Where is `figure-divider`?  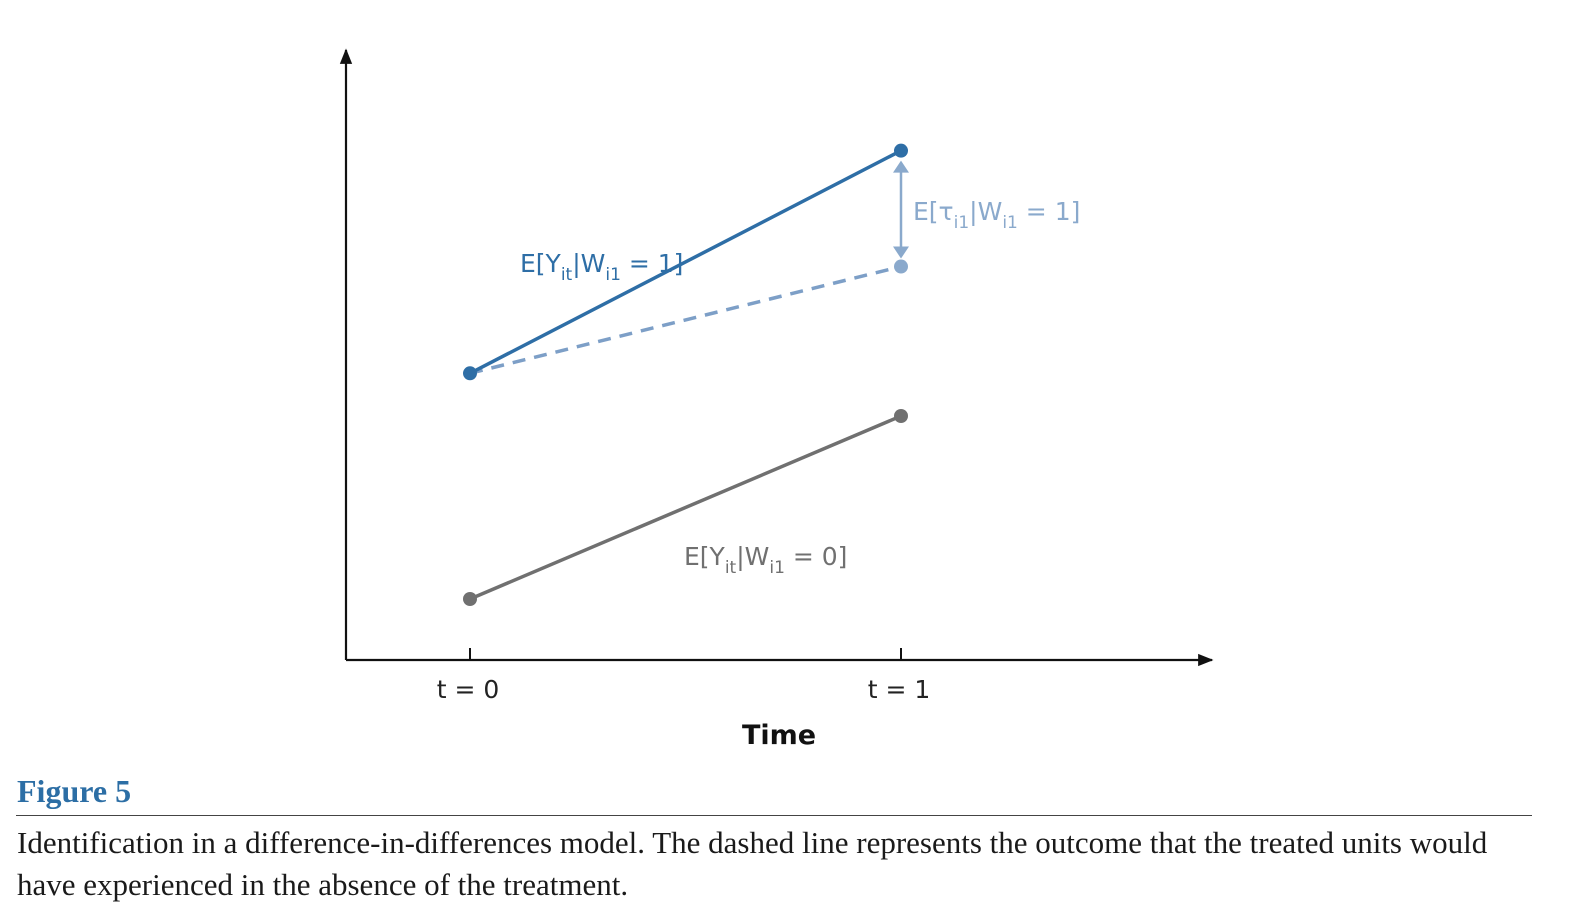 figure-divider is located at coordinates (774, 815).